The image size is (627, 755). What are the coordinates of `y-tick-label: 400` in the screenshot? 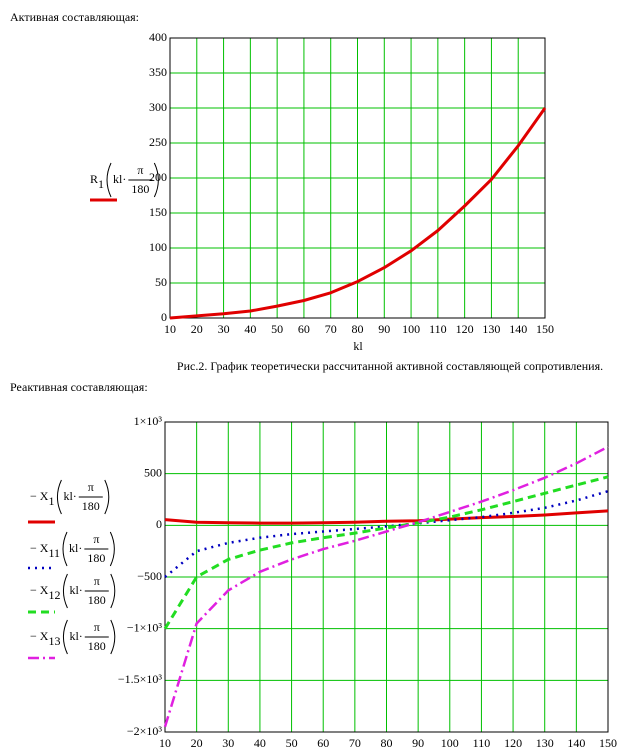 It's located at (158, 37).